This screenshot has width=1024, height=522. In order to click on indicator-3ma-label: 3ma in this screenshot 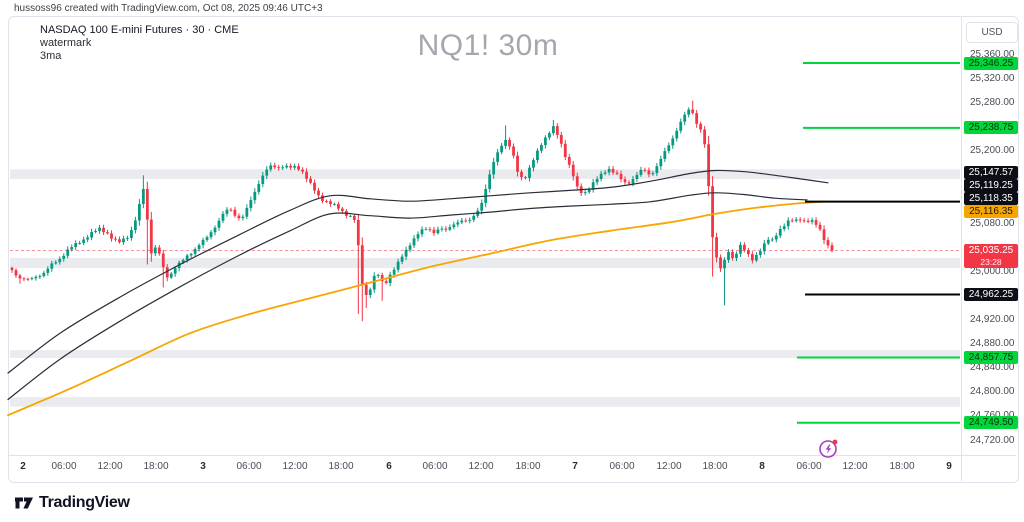, I will do `click(51, 56)`.